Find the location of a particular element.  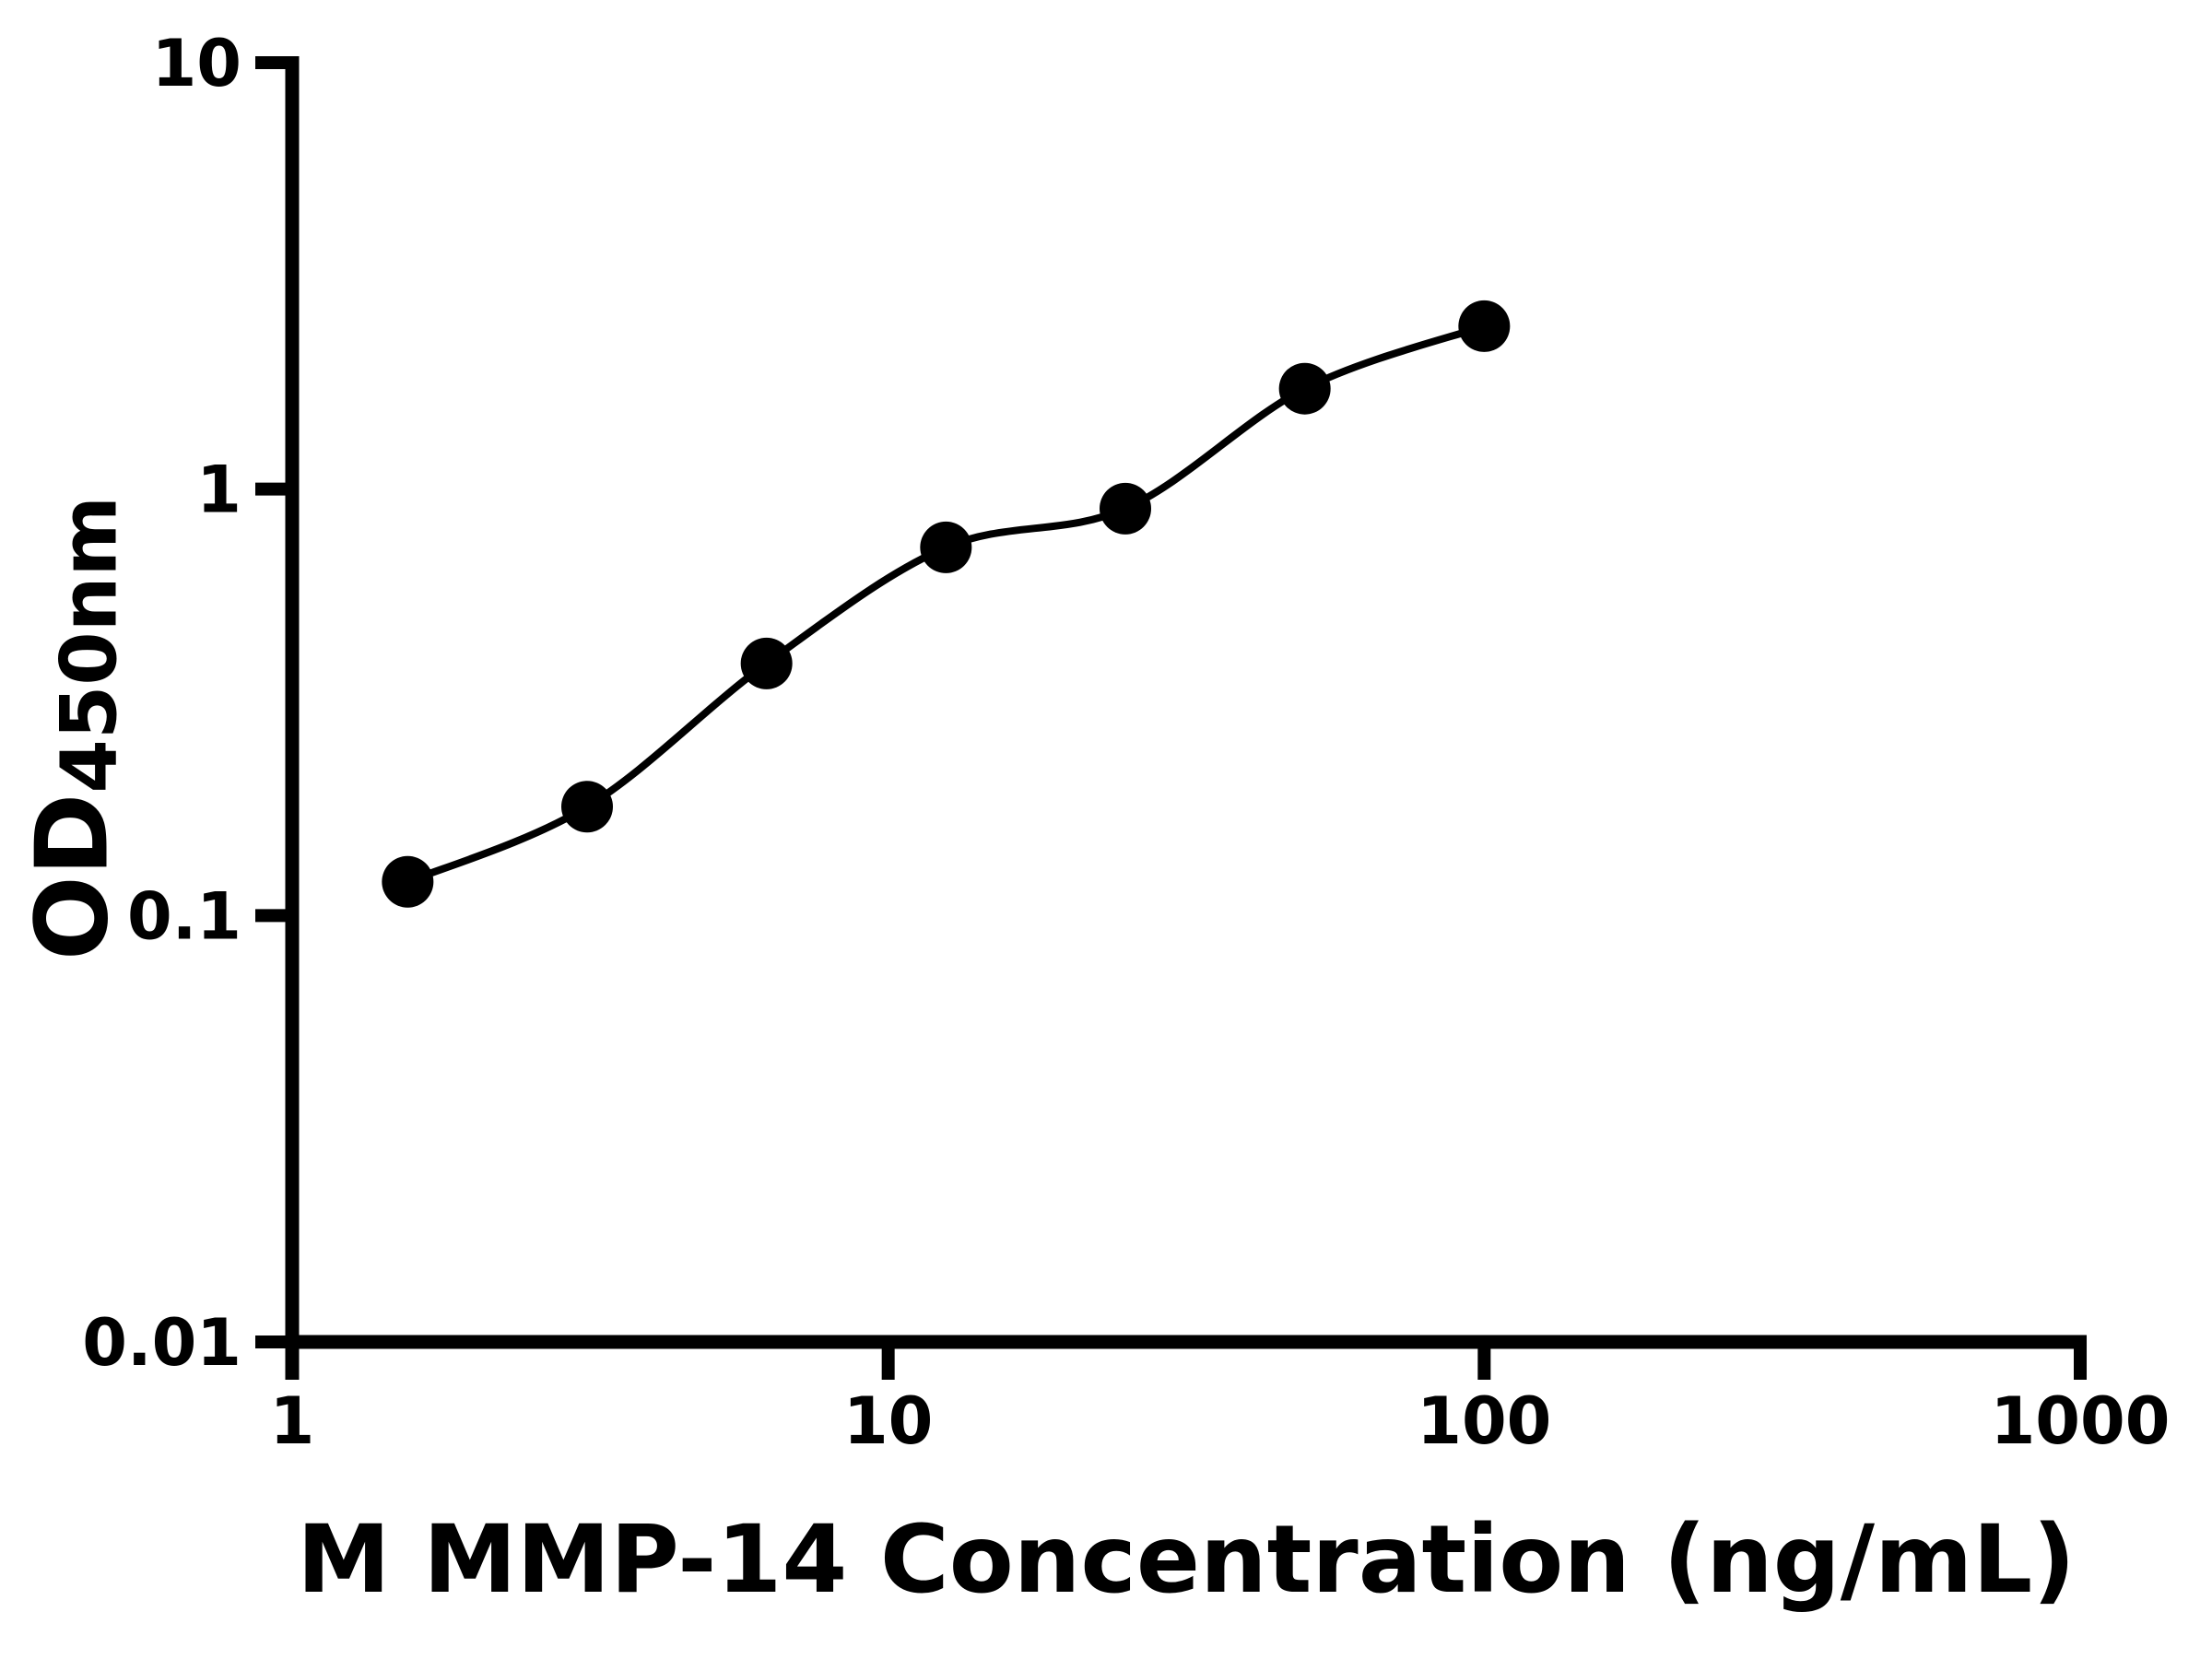

x-tick-label-10: 10 is located at coordinates (888, 1421).